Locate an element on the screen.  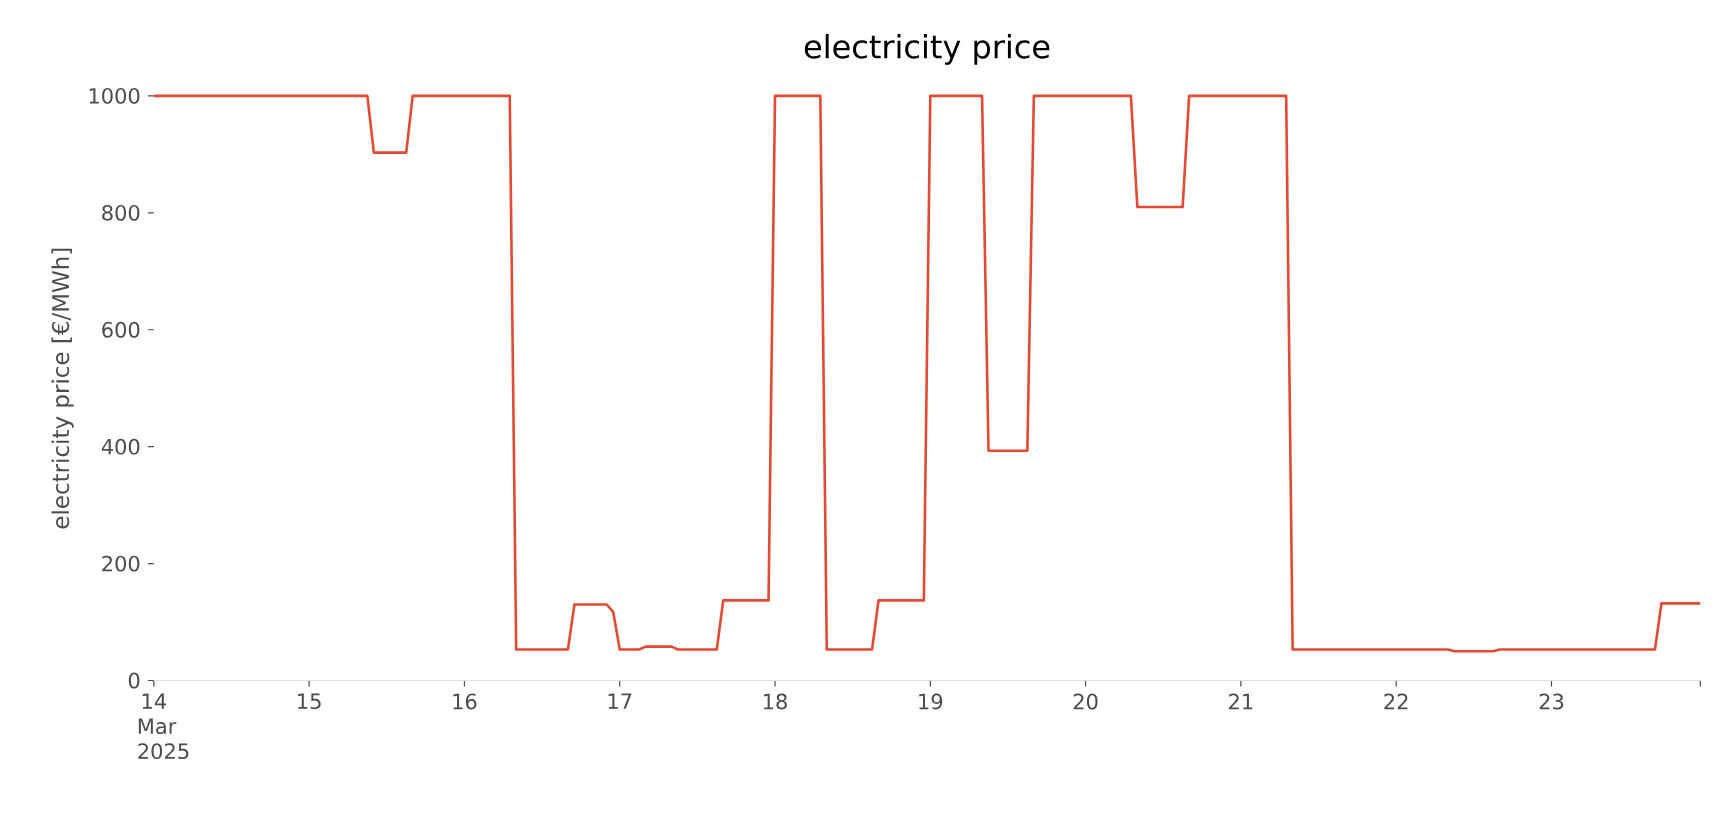
x-tick-label: 16 is located at coordinates (465, 701).